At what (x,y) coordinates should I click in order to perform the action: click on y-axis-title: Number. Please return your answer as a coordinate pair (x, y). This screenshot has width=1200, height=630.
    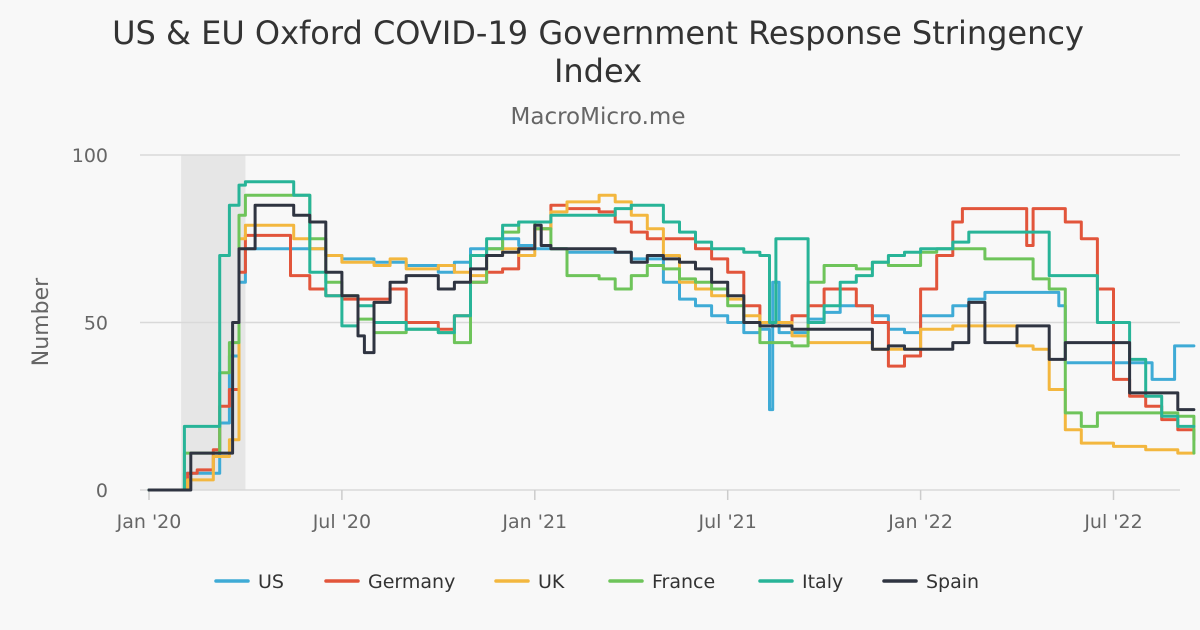
    Looking at the image, I should click on (41, 321).